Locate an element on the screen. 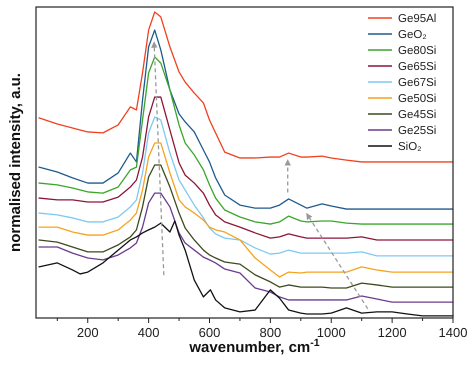  x-tick-label: 600 is located at coordinates (209, 332).